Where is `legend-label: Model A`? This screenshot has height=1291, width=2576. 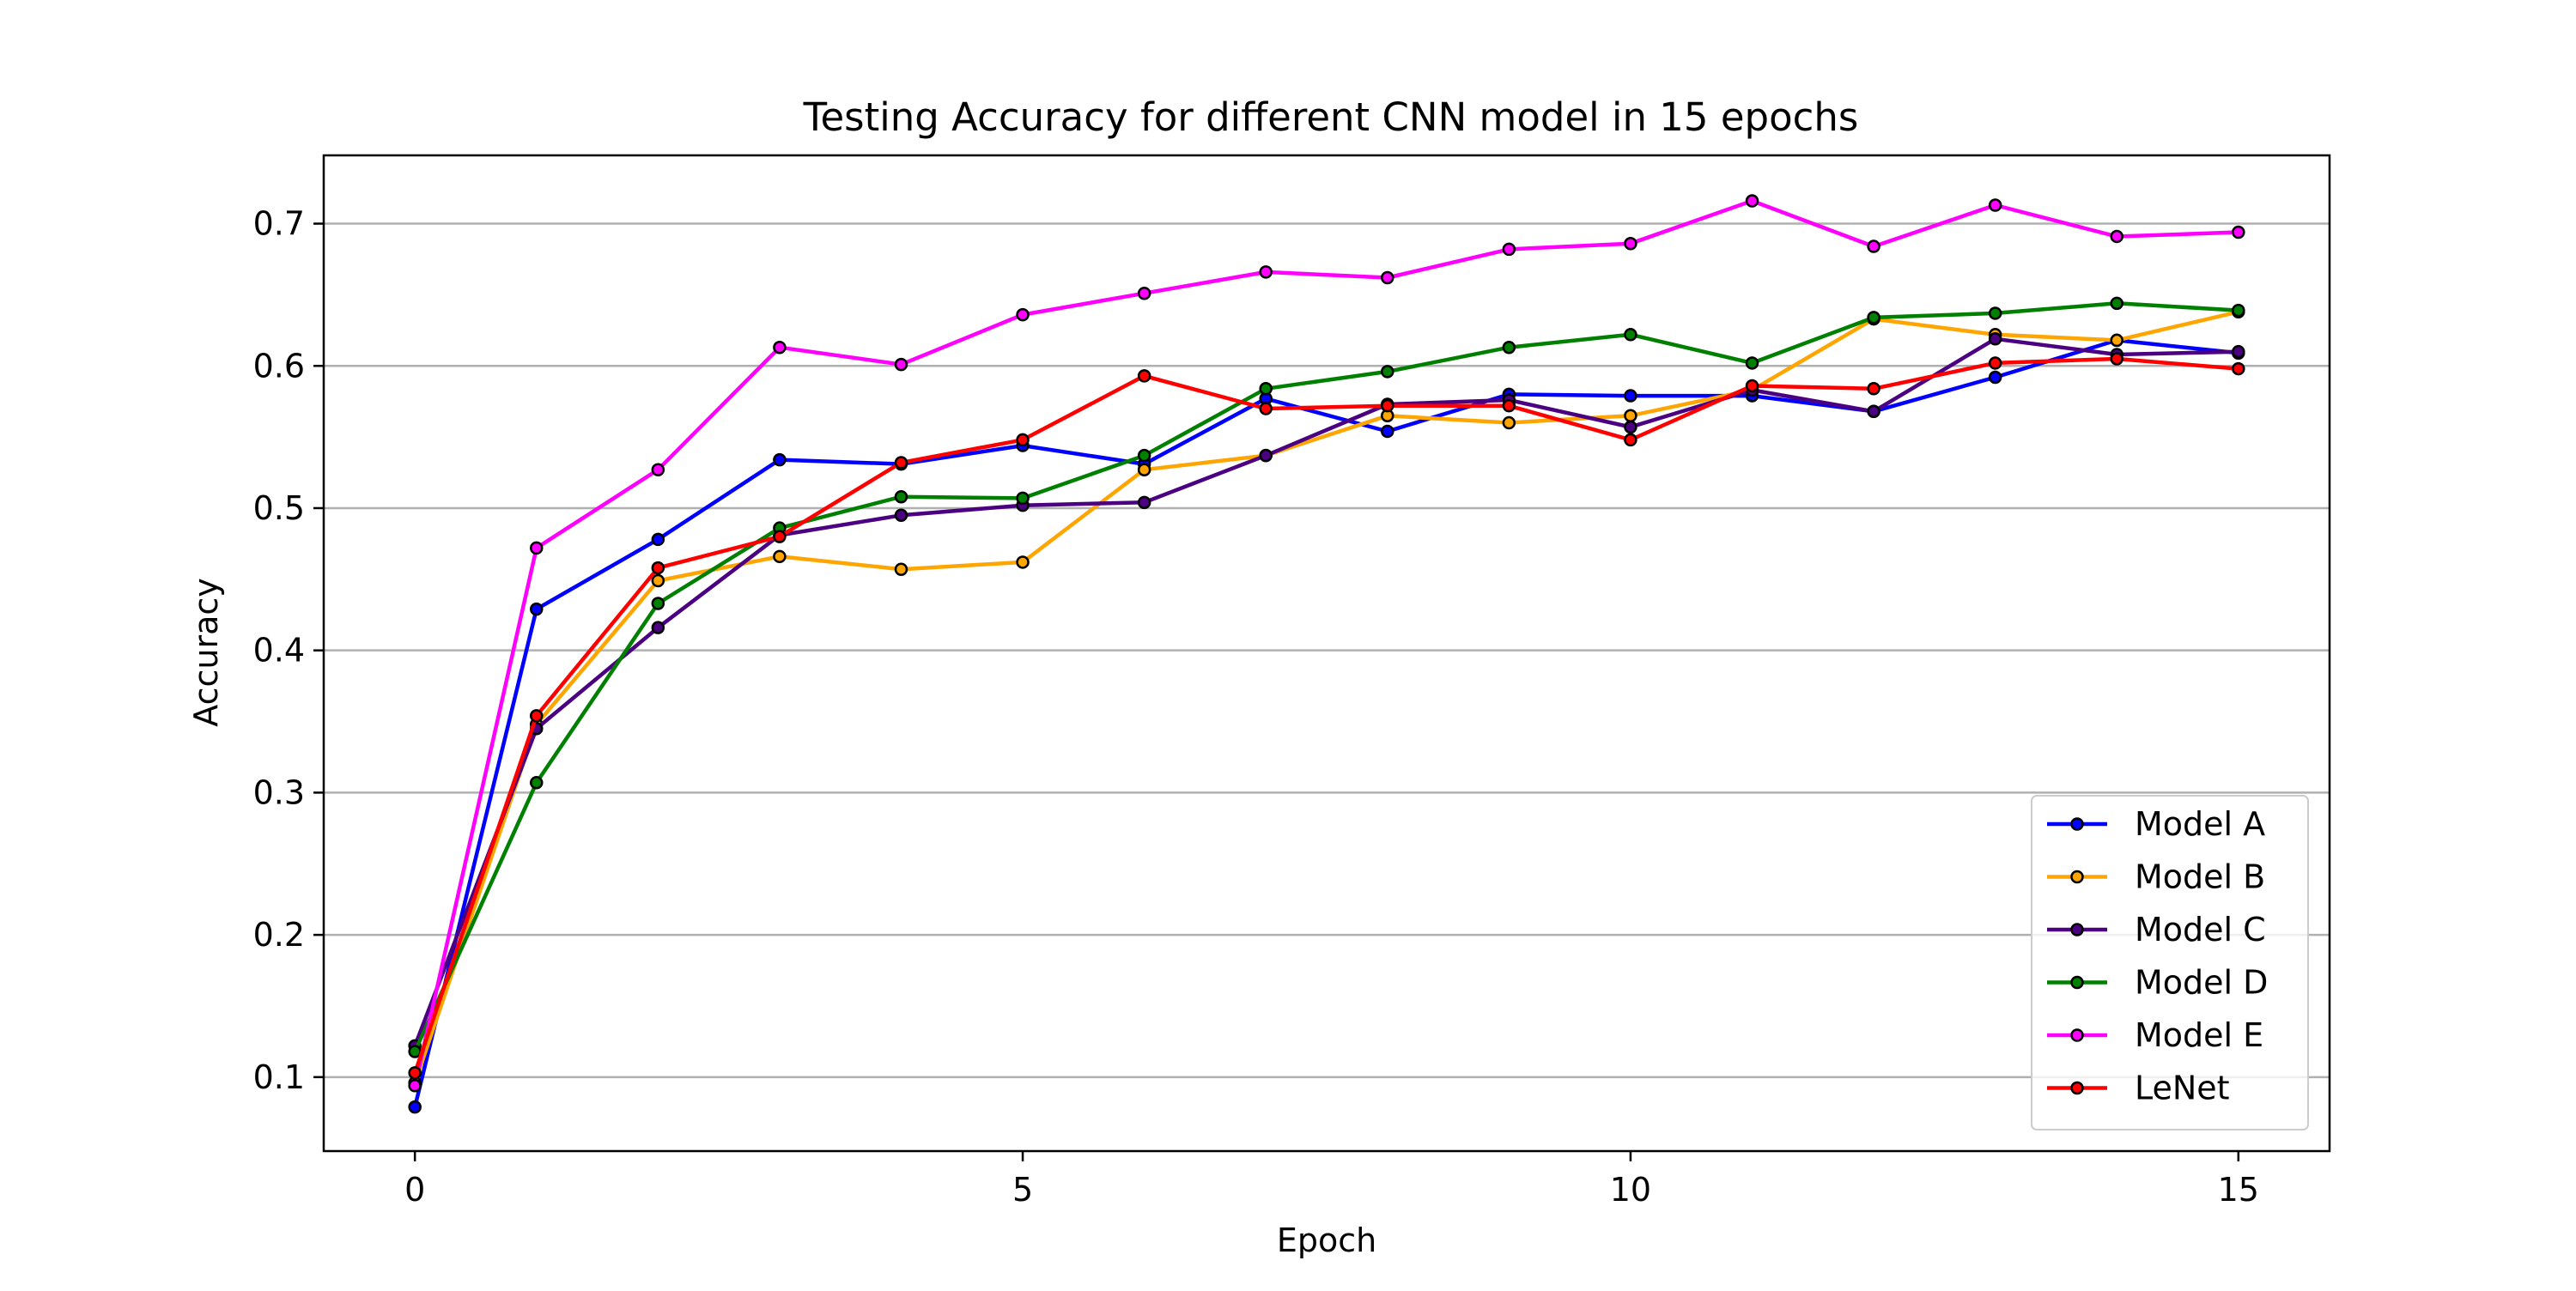 legend-label: Model A is located at coordinates (2200, 824).